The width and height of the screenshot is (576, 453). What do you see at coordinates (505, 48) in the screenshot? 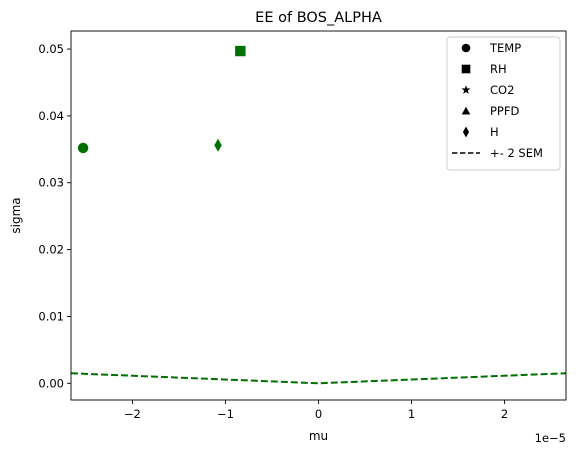
I see `legend-label: TEMP` at bounding box center [505, 48].